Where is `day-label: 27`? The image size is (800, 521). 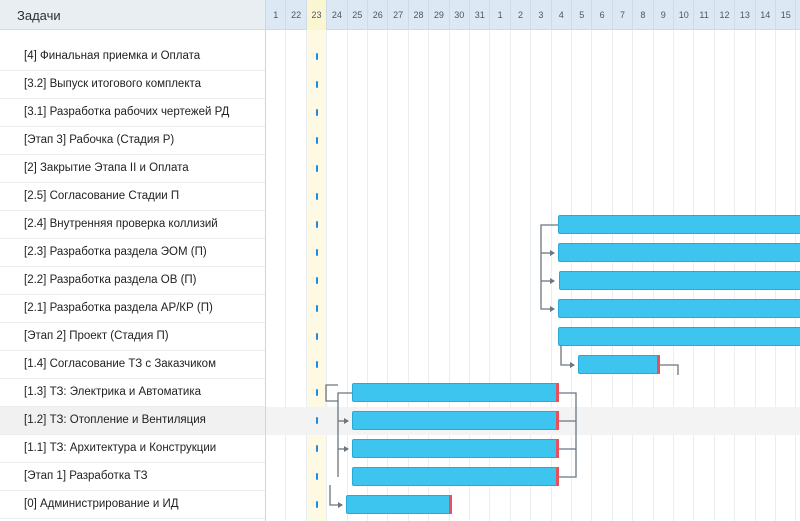
day-label: 27 is located at coordinates (398, 15).